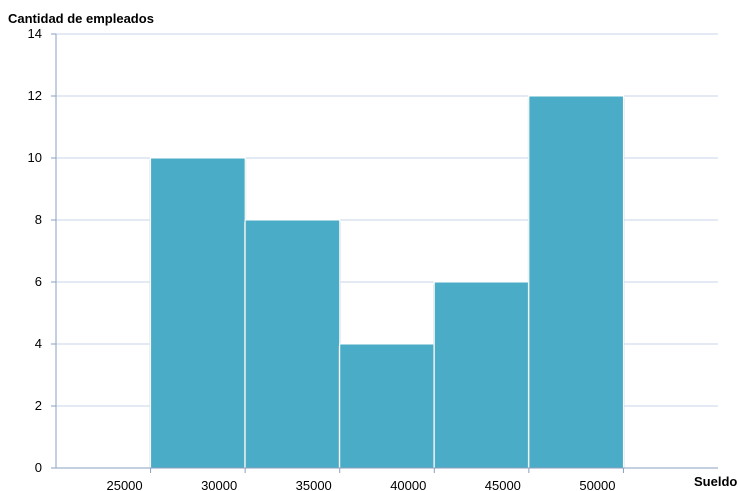  Describe the element at coordinates (35, 33) in the screenshot. I see `y-tick-label-14: 14` at that location.